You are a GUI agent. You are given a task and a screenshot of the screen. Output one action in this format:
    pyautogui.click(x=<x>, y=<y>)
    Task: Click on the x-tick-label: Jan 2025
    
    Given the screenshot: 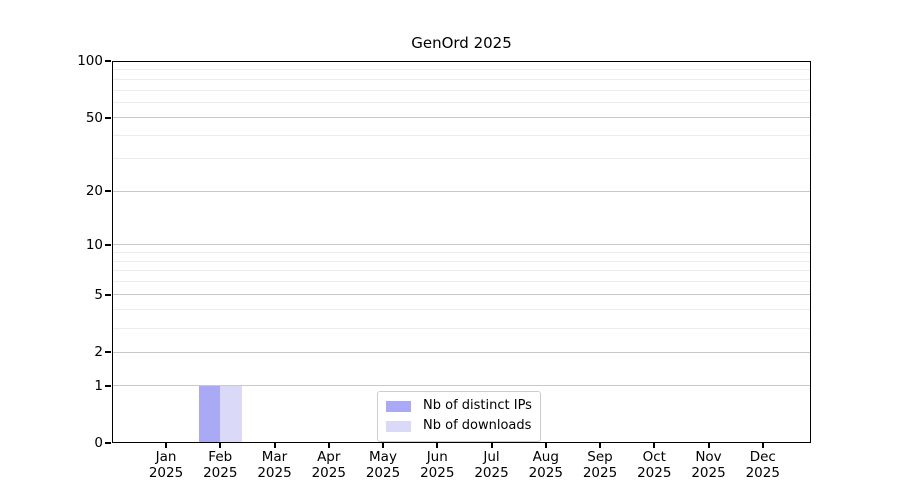 What is the action you would take?
    pyautogui.click(x=166, y=465)
    